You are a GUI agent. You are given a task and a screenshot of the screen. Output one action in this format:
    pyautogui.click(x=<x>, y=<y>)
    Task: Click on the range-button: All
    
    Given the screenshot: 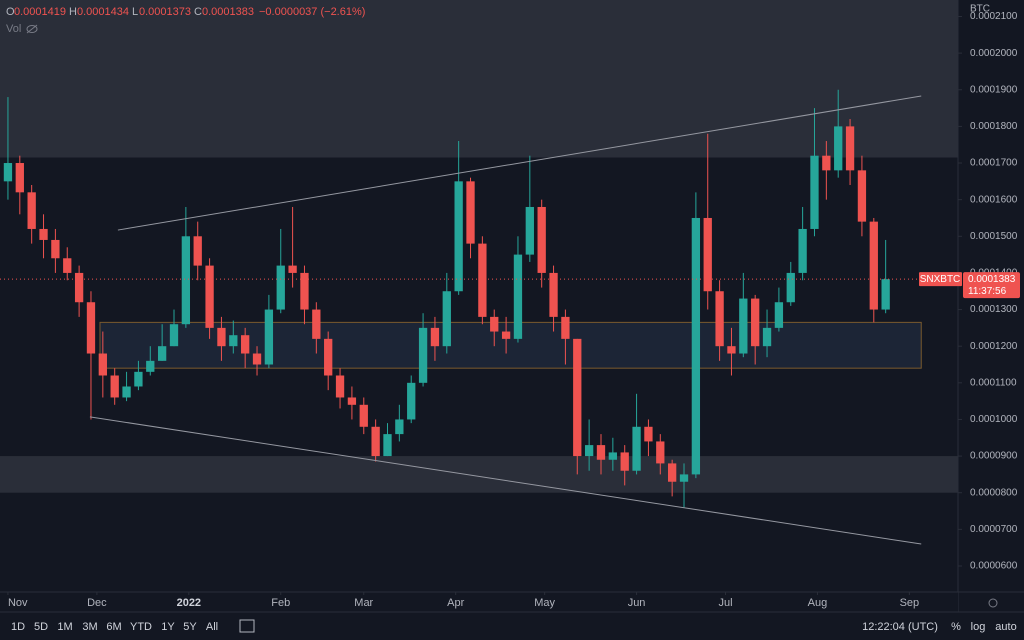 What is the action you would take?
    pyautogui.click(x=212, y=627)
    